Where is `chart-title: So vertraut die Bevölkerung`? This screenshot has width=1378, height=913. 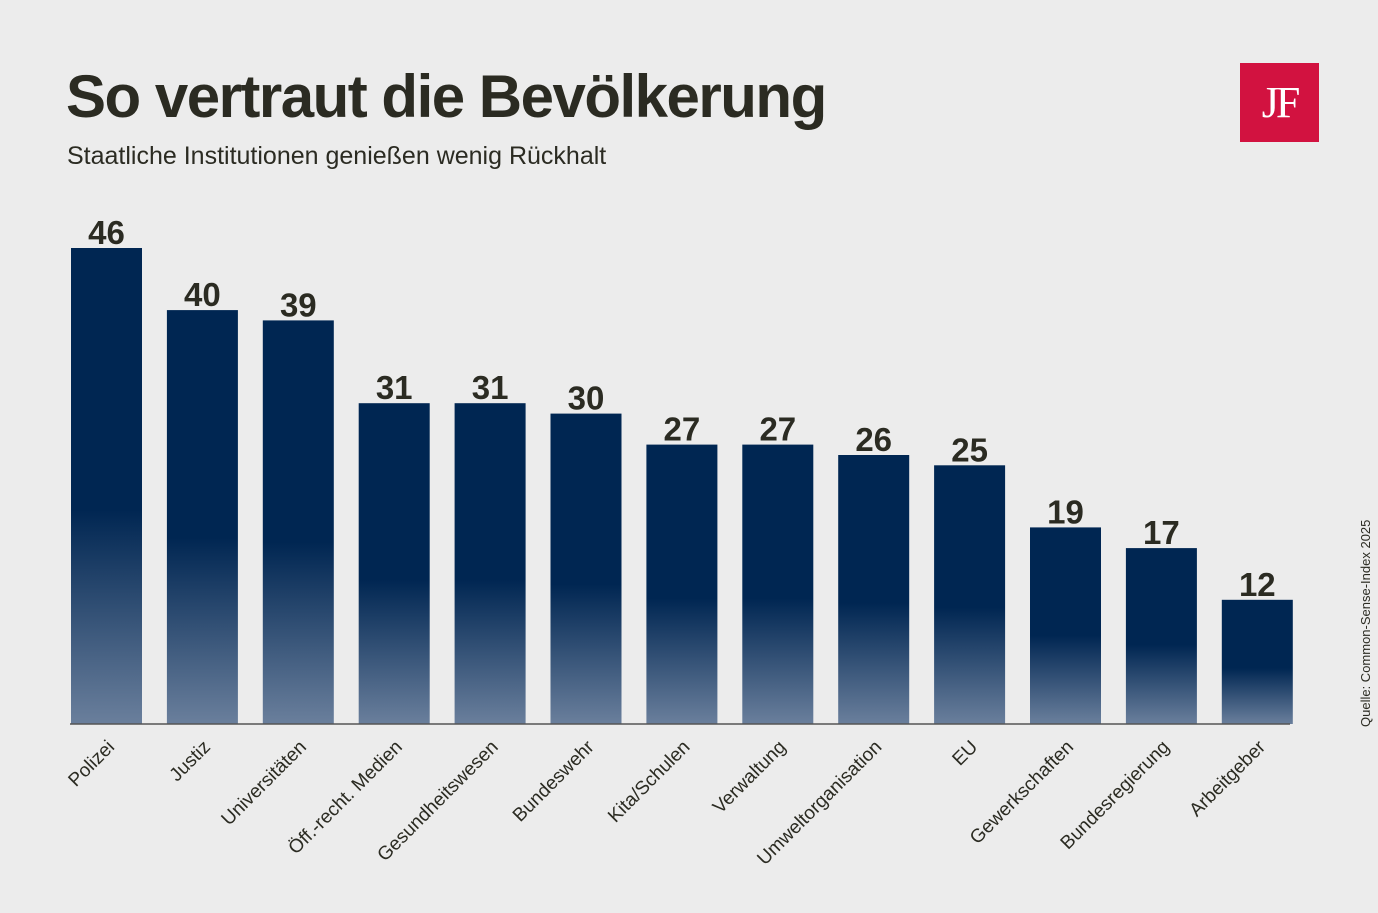
chart-title: So vertraut die Bevölkerung is located at coordinates (446, 96).